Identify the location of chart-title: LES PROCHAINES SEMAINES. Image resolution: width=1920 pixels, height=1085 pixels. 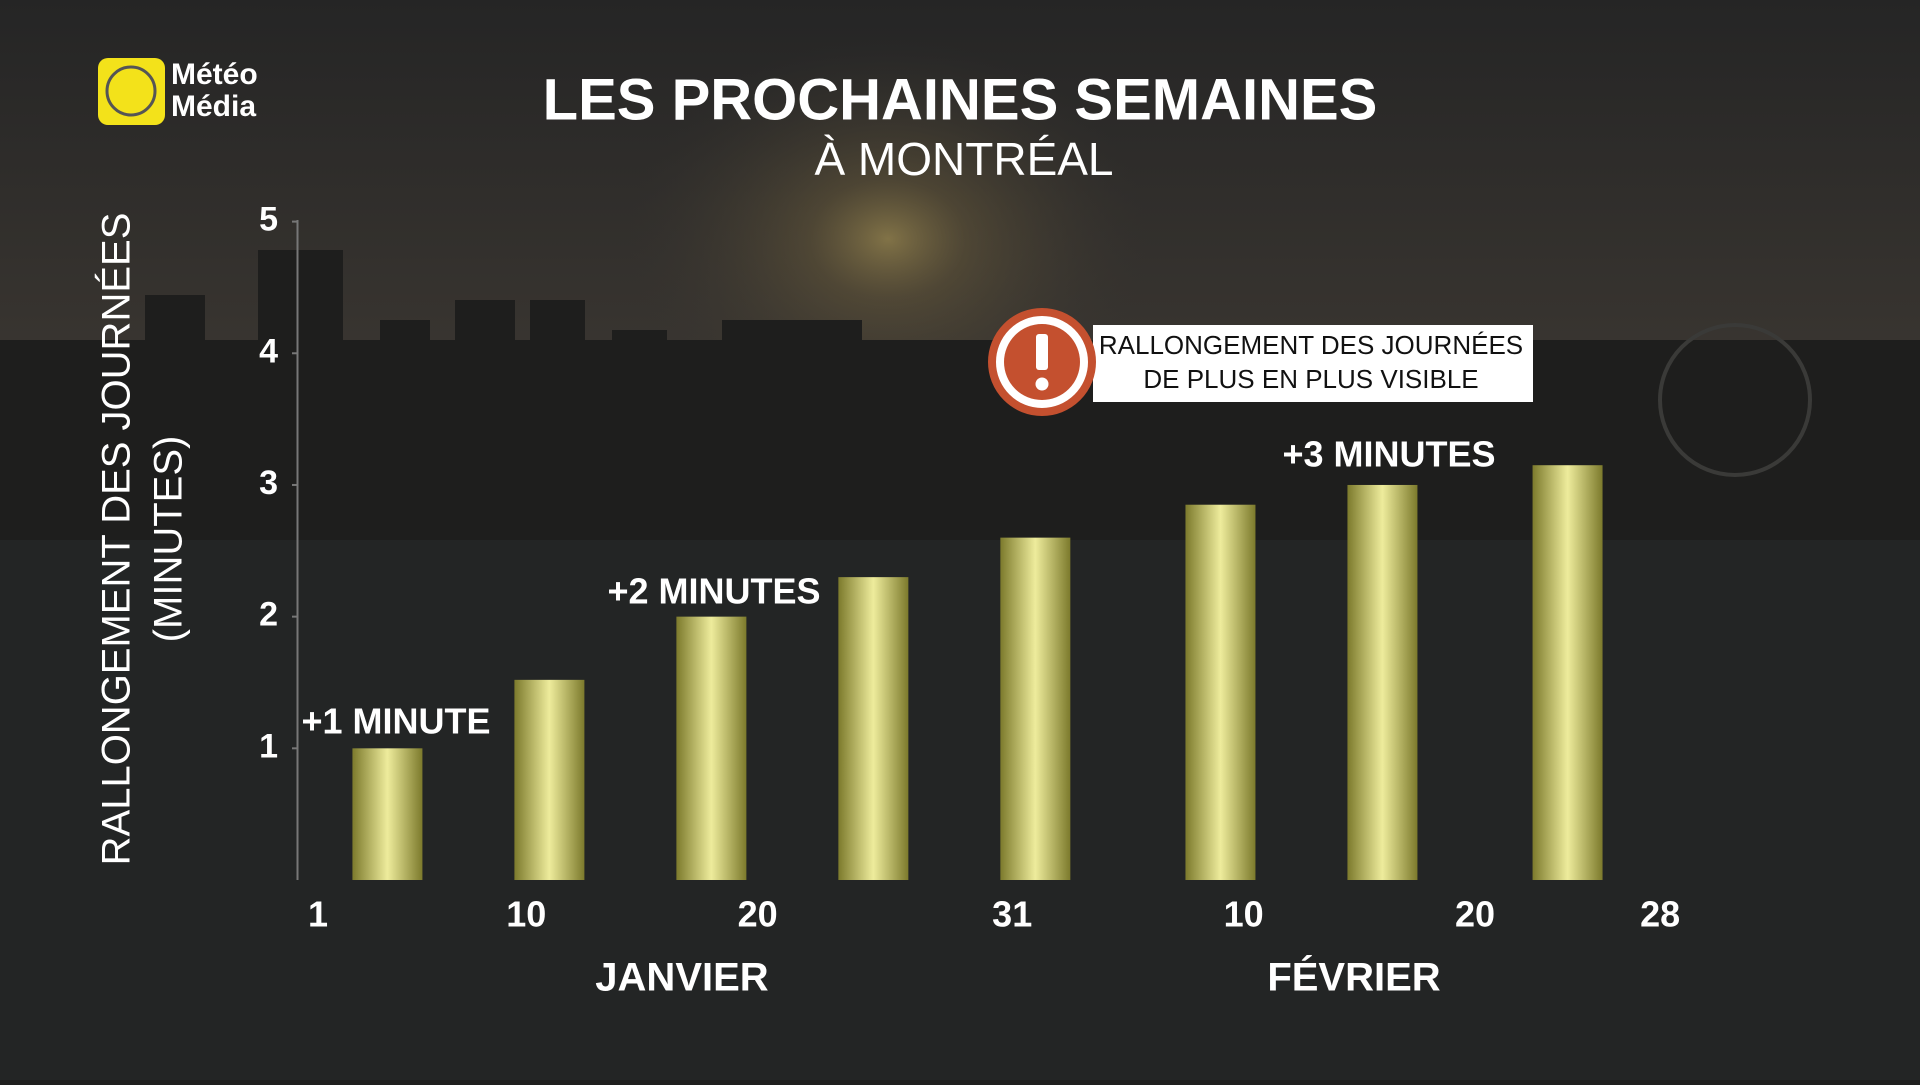
(960, 99).